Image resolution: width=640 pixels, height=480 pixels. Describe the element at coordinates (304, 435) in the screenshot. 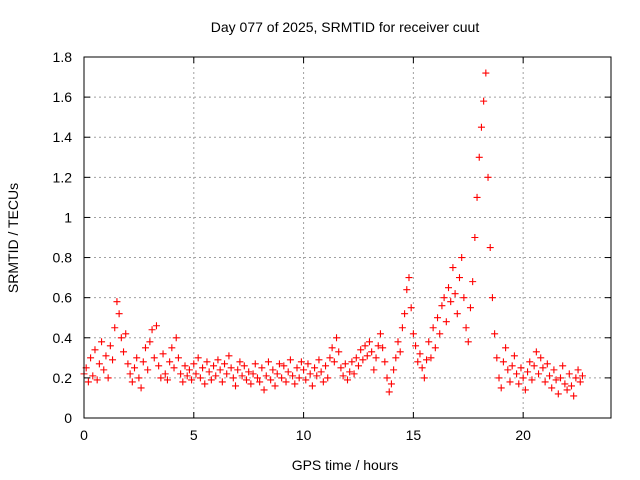

I see `x-tick-label: 10` at that location.